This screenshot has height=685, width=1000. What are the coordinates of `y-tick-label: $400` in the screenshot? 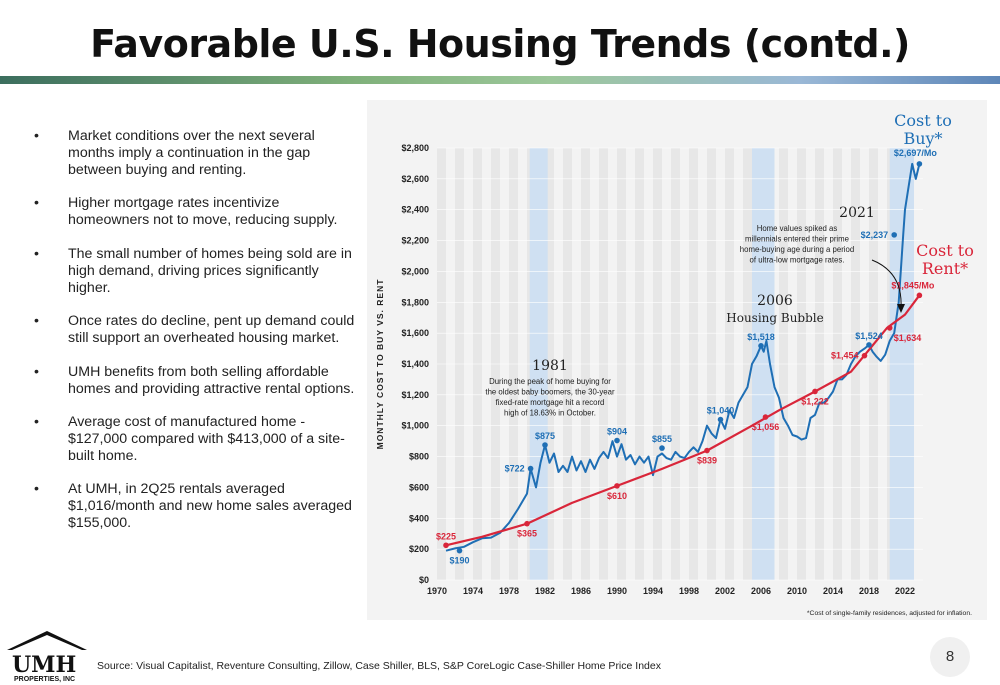 It's located at (419, 518).